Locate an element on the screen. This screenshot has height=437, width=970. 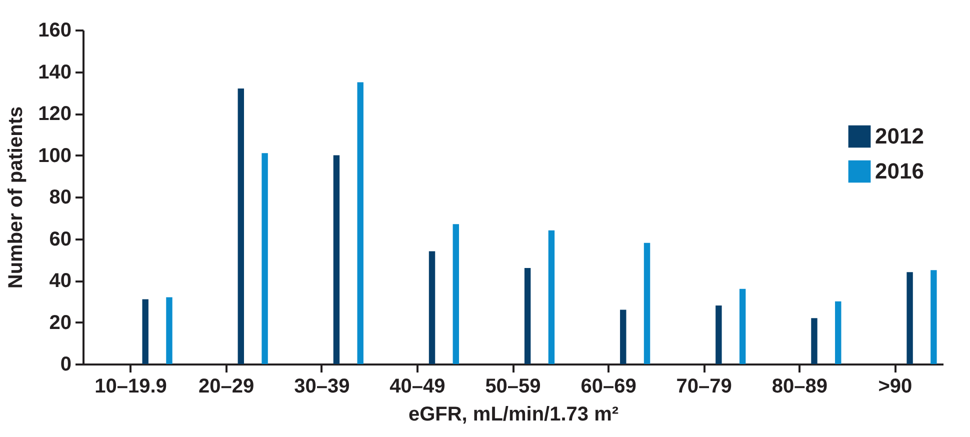
x-tick-label: 30–39 is located at coordinates (322, 387).